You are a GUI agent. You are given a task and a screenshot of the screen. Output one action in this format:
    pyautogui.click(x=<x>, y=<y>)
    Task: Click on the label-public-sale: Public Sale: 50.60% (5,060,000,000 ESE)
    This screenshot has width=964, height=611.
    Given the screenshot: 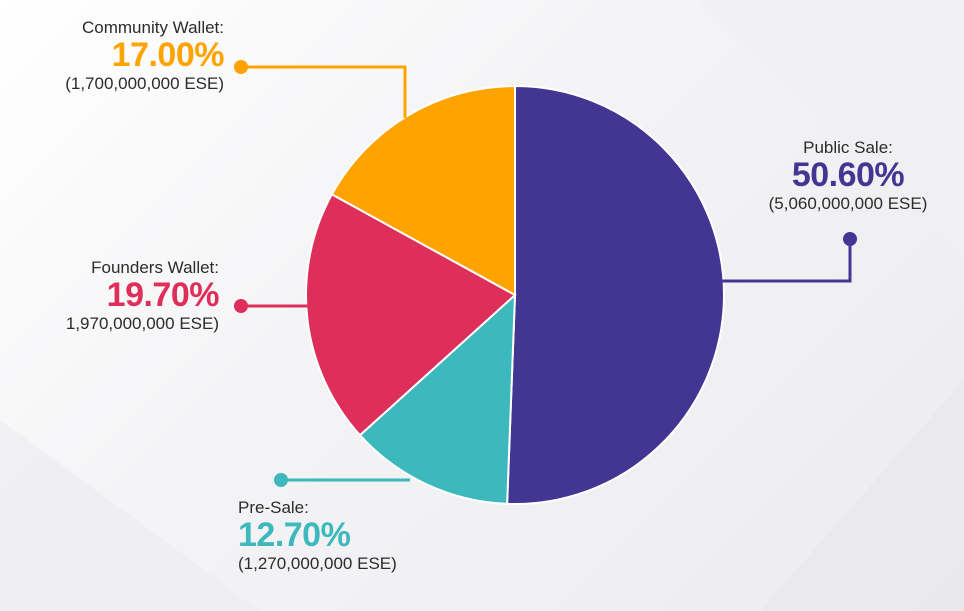 What is the action you would take?
    pyautogui.click(x=848, y=176)
    